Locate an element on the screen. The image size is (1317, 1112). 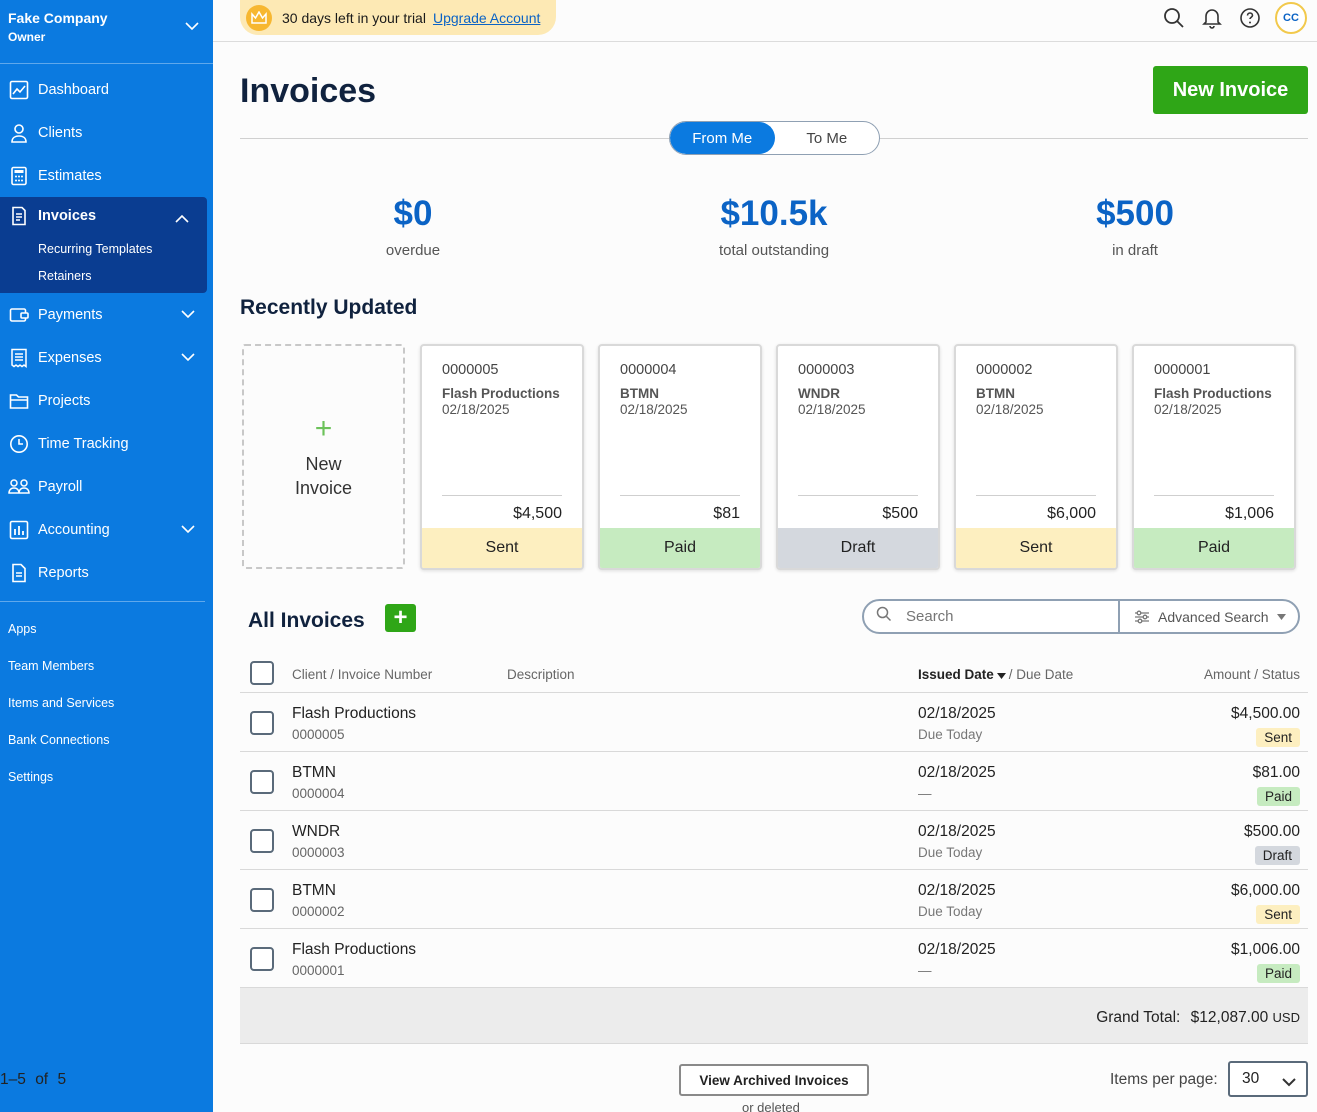
row-client: Flash Productions is located at coordinates (354, 949).